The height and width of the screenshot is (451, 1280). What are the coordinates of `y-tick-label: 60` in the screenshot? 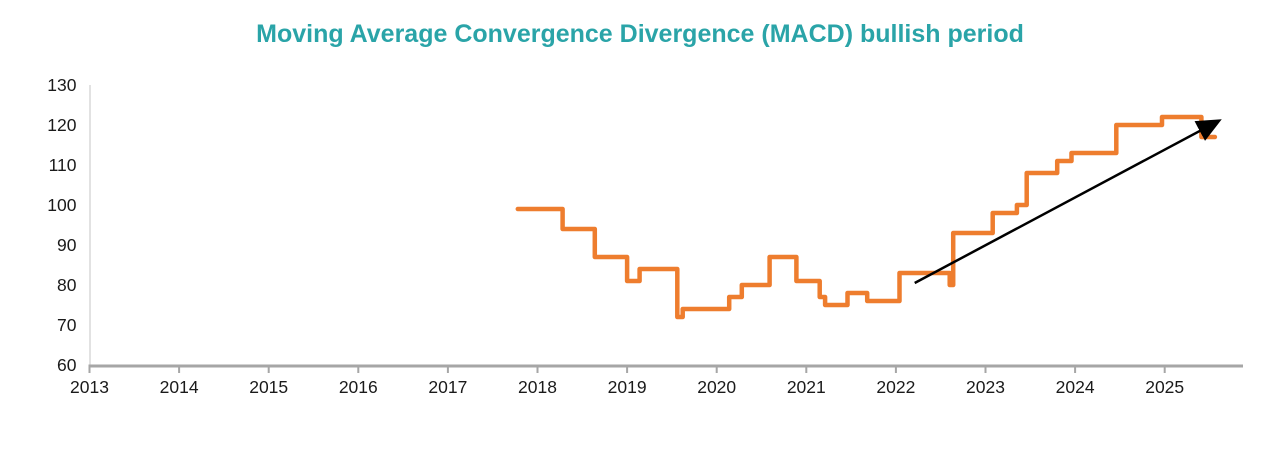 It's located at (67, 365).